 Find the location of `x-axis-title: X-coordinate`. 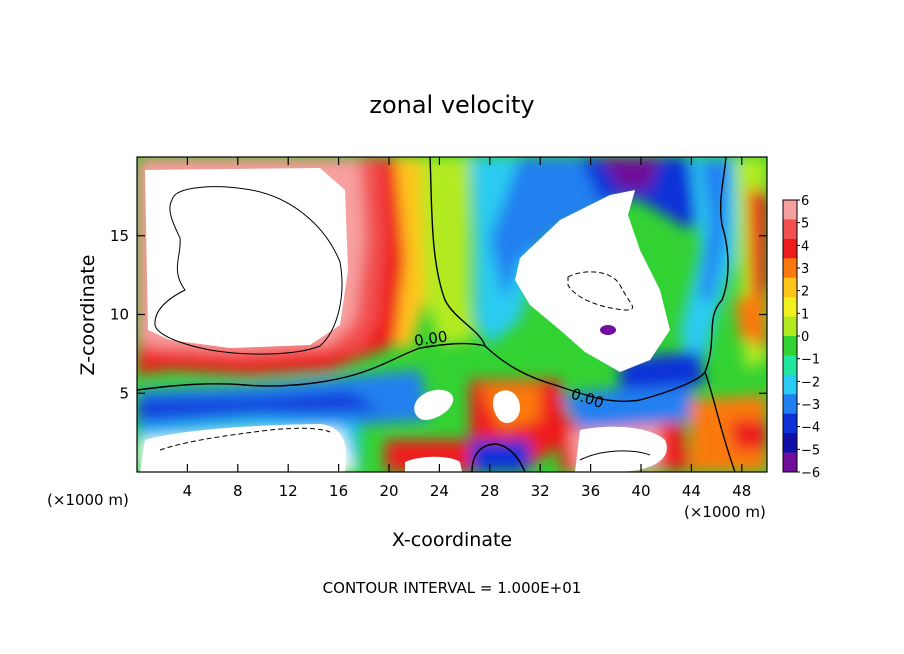

x-axis-title: X-coordinate is located at coordinates (452, 540).